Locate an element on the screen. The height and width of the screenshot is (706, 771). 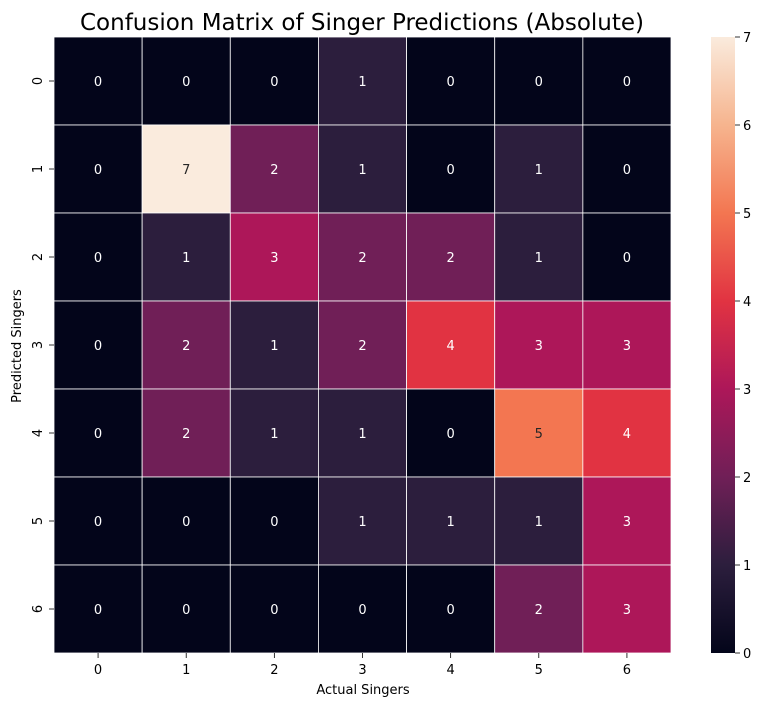
x-tick-label: 0 is located at coordinates (98, 670).